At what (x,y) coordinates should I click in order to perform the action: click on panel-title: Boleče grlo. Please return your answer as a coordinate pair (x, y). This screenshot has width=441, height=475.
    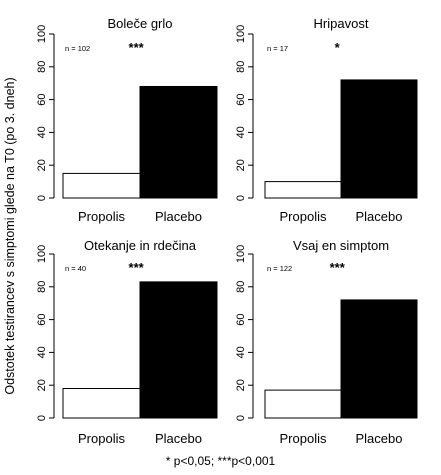
    Looking at the image, I should click on (139, 23).